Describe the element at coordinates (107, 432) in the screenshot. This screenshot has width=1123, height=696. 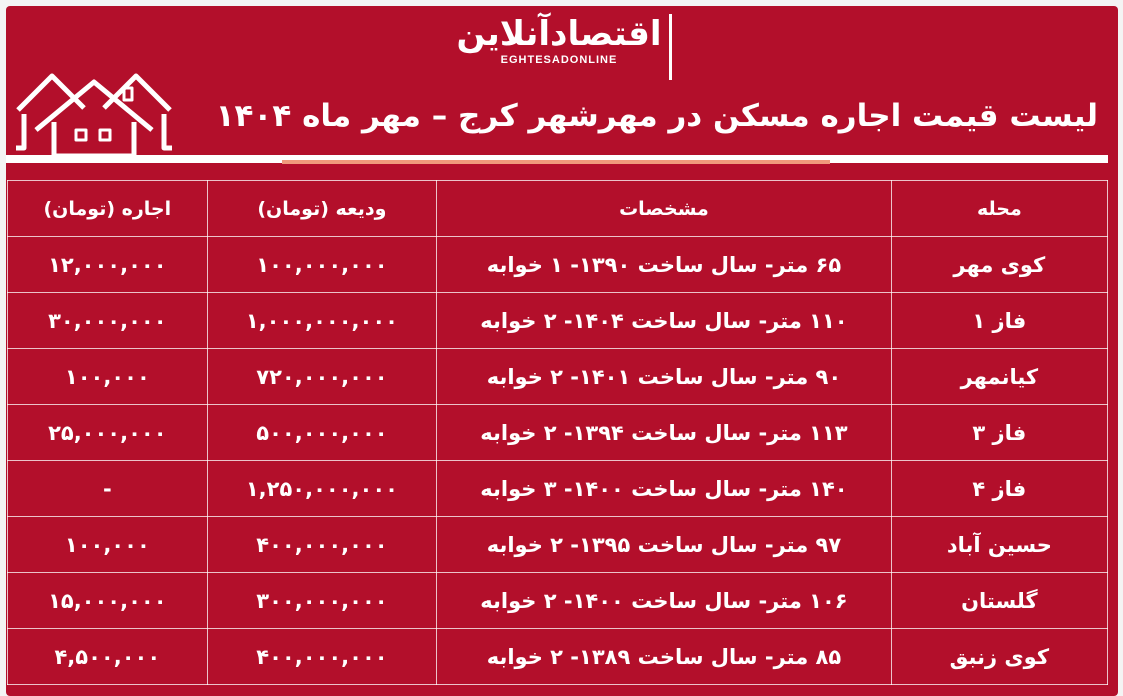
I see `rent-cell: ۲۵,۰۰۰,۰۰۰` at that location.